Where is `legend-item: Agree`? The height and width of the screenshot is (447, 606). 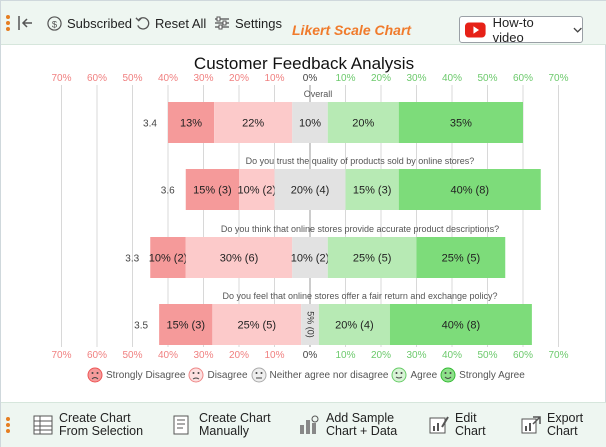
legend-item: Agree is located at coordinates (414, 375).